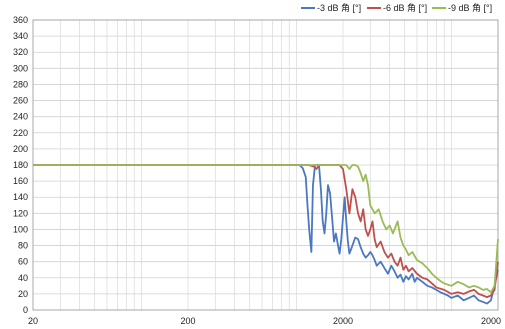  What do you see at coordinates (20, 181) in the screenshot?
I see `y-tick-label: 160` at bounding box center [20, 181].